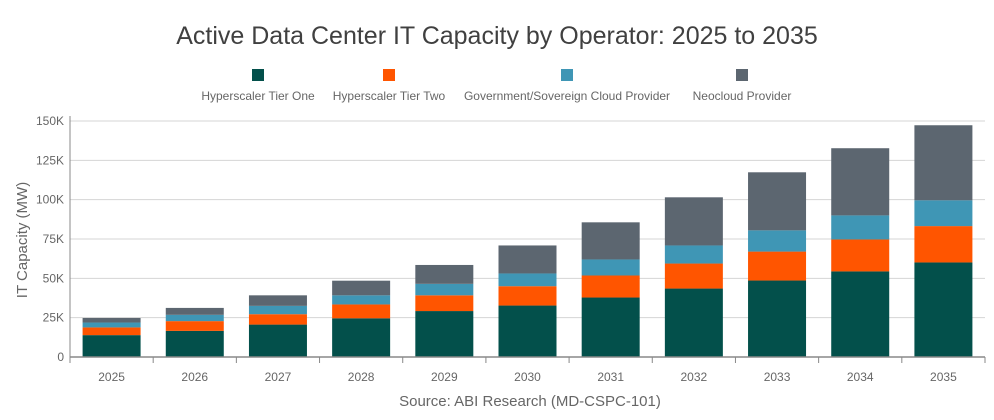 The height and width of the screenshot is (420, 994). What do you see at coordinates (610, 377) in the screenshot?
I see `x-tick-label: 2031` at bounding box center [610, 377].